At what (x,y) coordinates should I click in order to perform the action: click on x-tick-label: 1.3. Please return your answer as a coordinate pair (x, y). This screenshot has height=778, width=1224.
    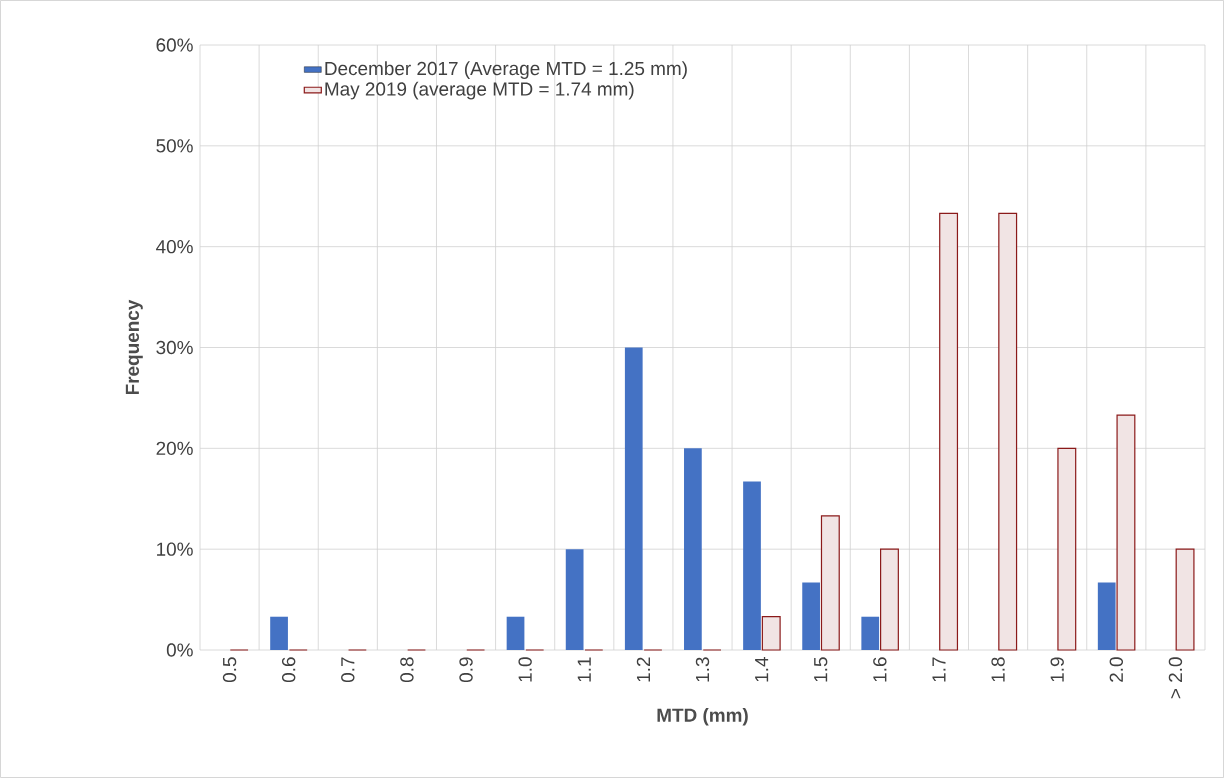
    Looking at the image, I should click on (702, 669).